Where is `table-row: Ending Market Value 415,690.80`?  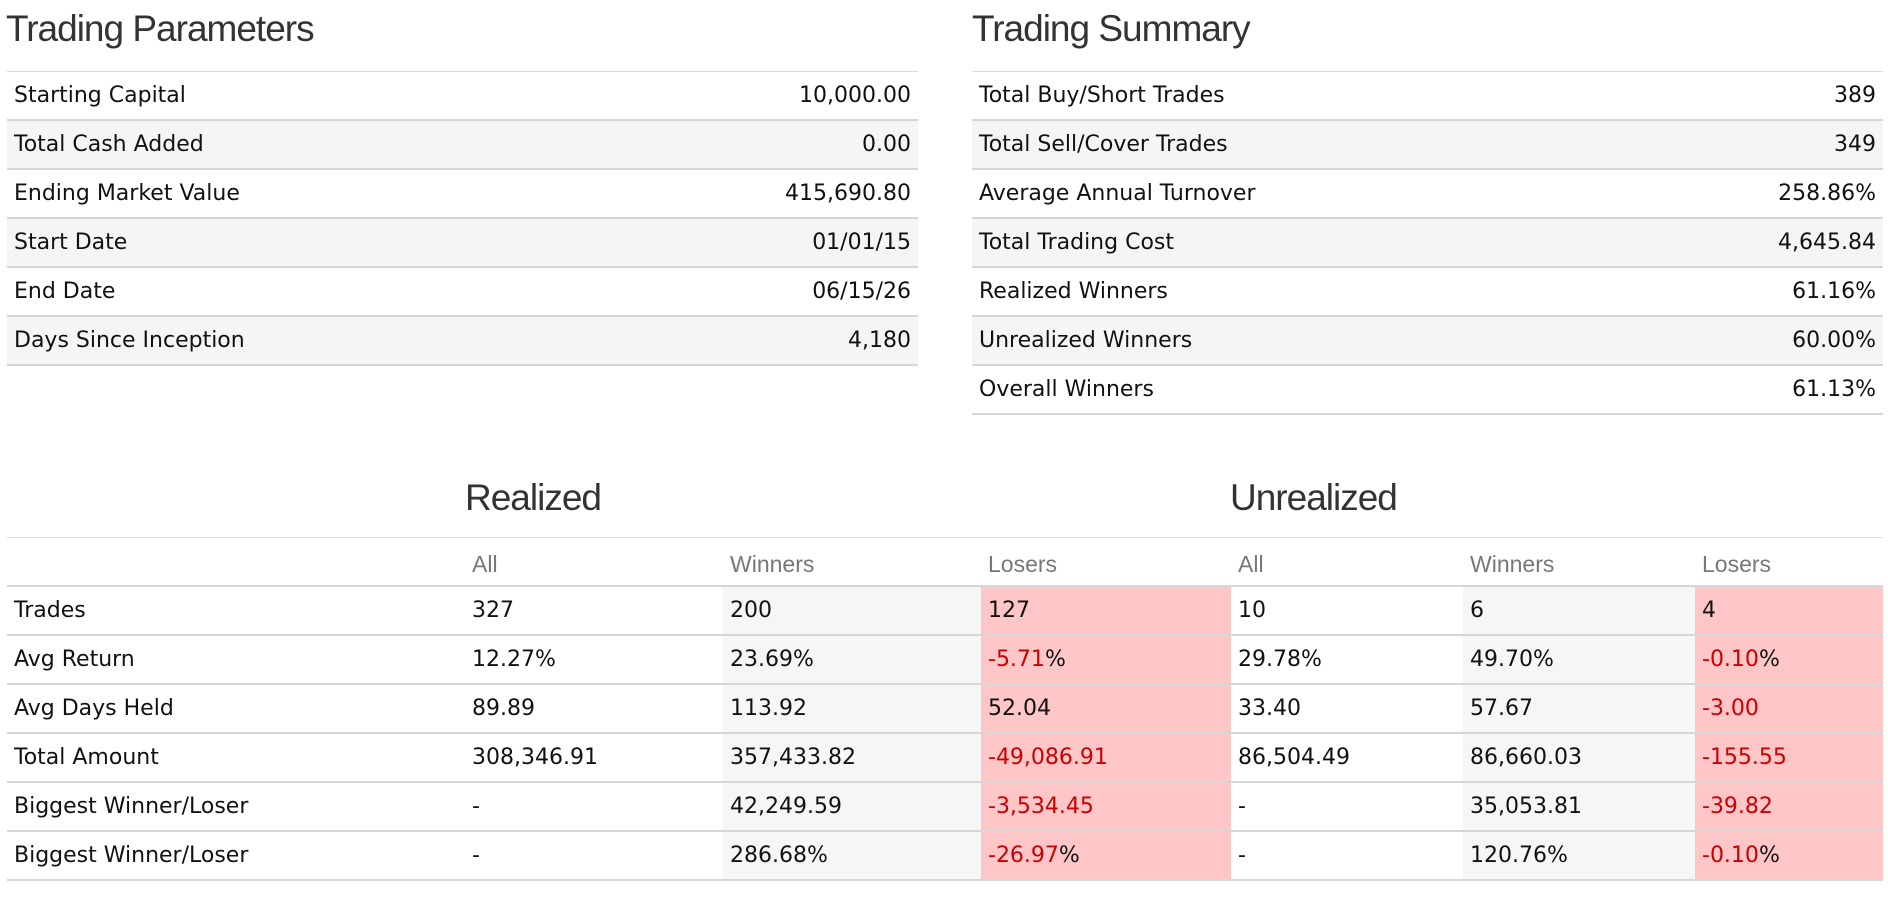 table-row: Ending Market Value 415,690.80 is located at coordinates (462, 194).